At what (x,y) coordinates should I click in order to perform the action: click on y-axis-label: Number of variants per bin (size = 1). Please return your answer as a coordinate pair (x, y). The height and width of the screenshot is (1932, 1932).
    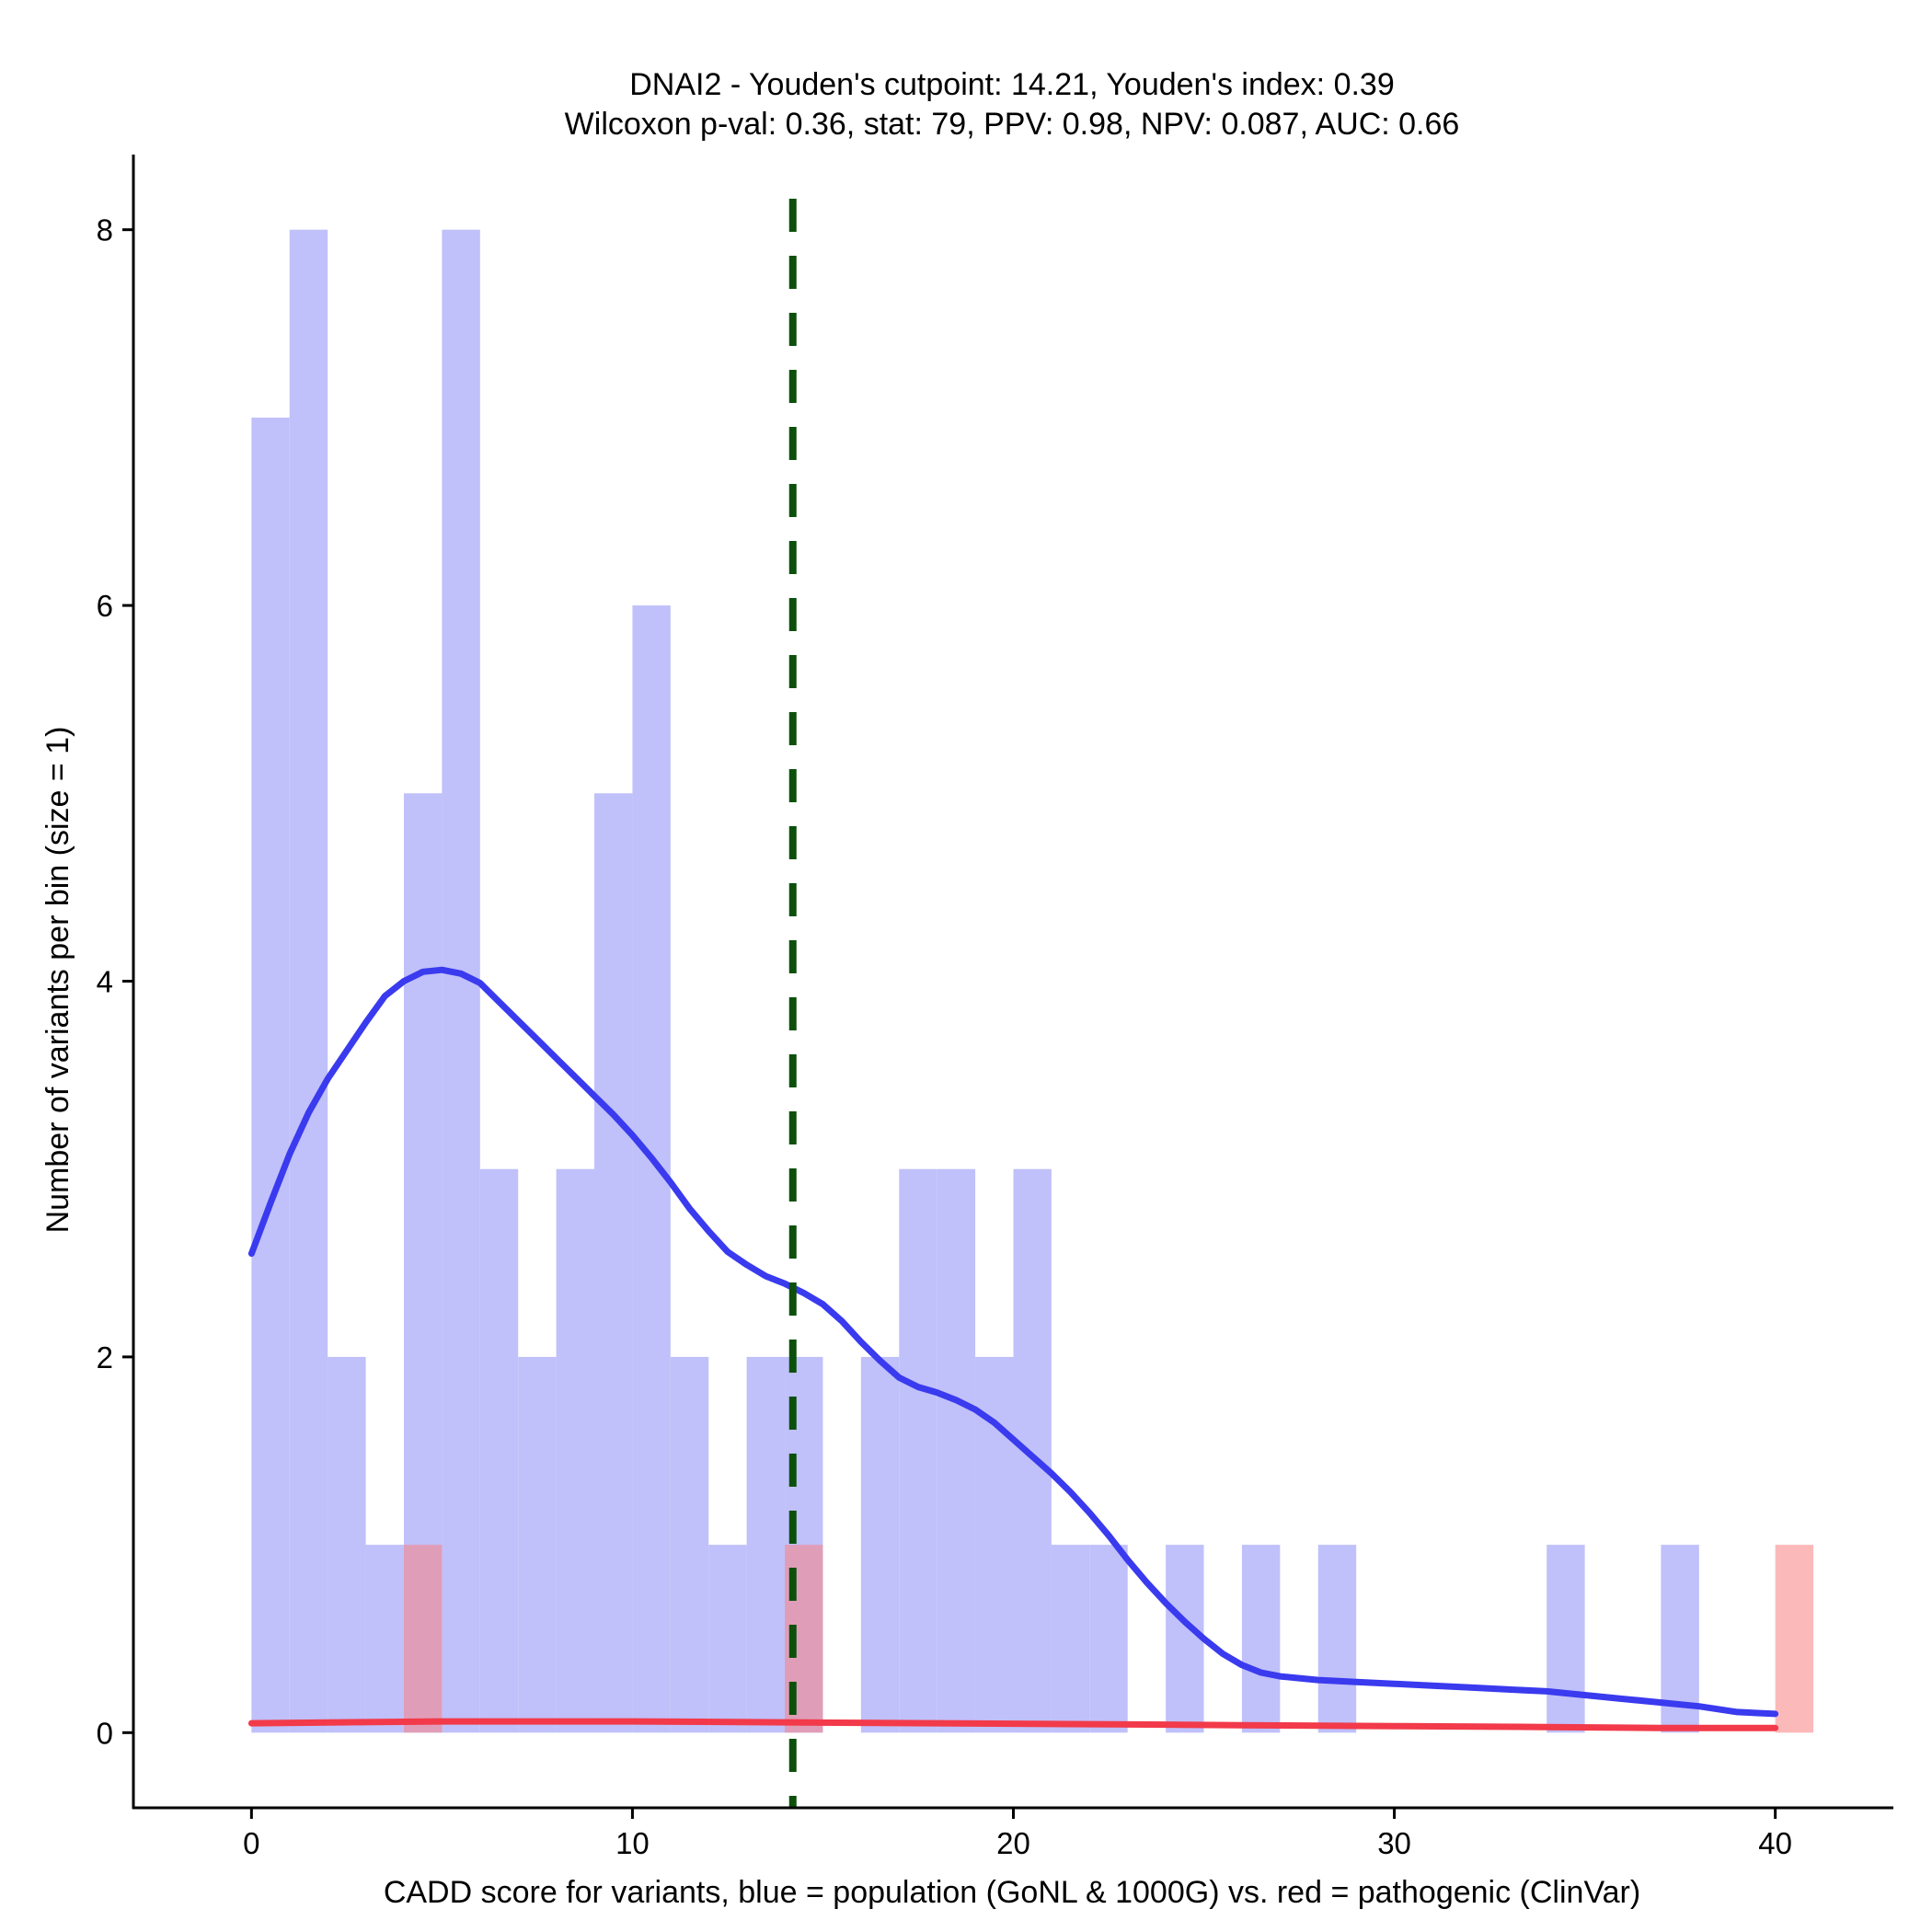
    Looking at the image, I should click on (57, 980).